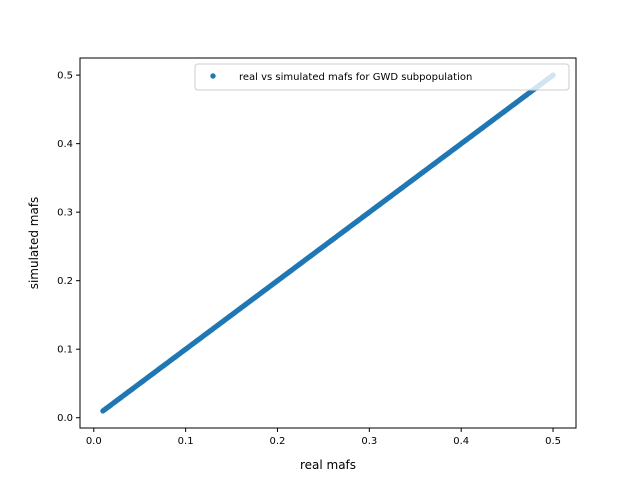 The width and height of the screenshot is (640, 480). Describe the element at coordinates (461, 441) in the screenshot. I see `x-tick-label: 0.4` at that location.